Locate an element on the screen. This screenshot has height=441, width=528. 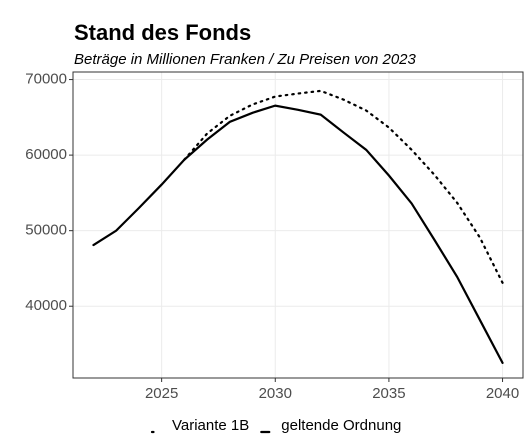
legend-label: Variante 1B is located at coordinates (210, 425).